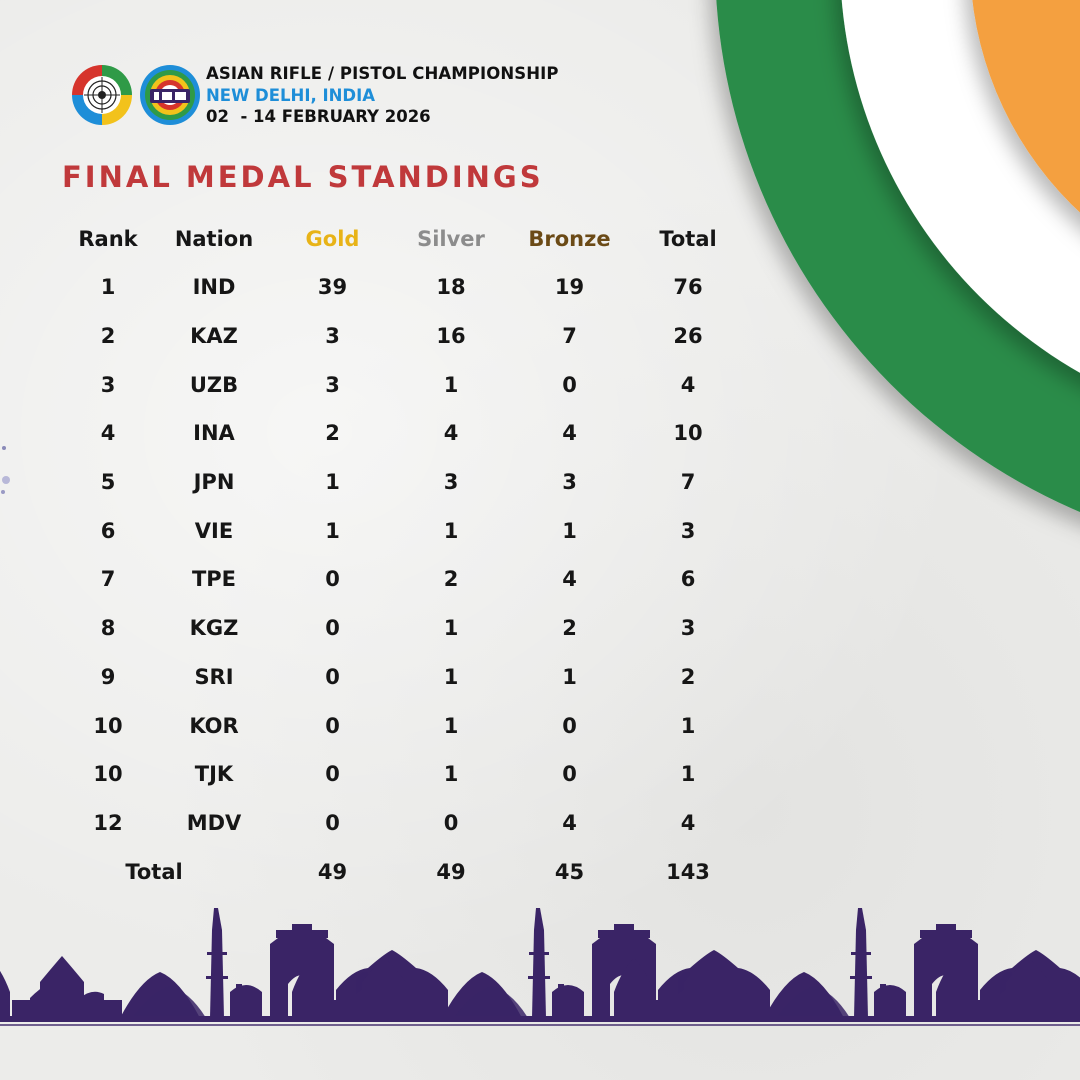 Image resolution: width=1080 pixels, height=1080 pixels. I want to click on cell-bronze: 3, so click(569, 482).